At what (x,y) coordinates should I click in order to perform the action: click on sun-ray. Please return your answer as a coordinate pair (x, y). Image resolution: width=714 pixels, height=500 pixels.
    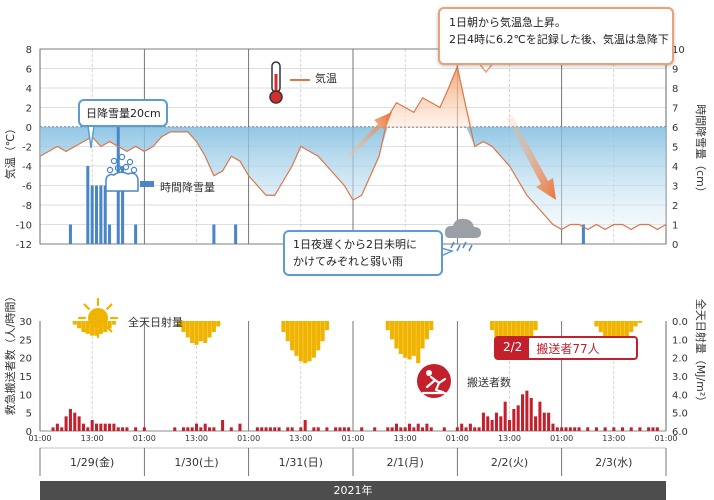
    Looking at the image, I should click on (86, 329).